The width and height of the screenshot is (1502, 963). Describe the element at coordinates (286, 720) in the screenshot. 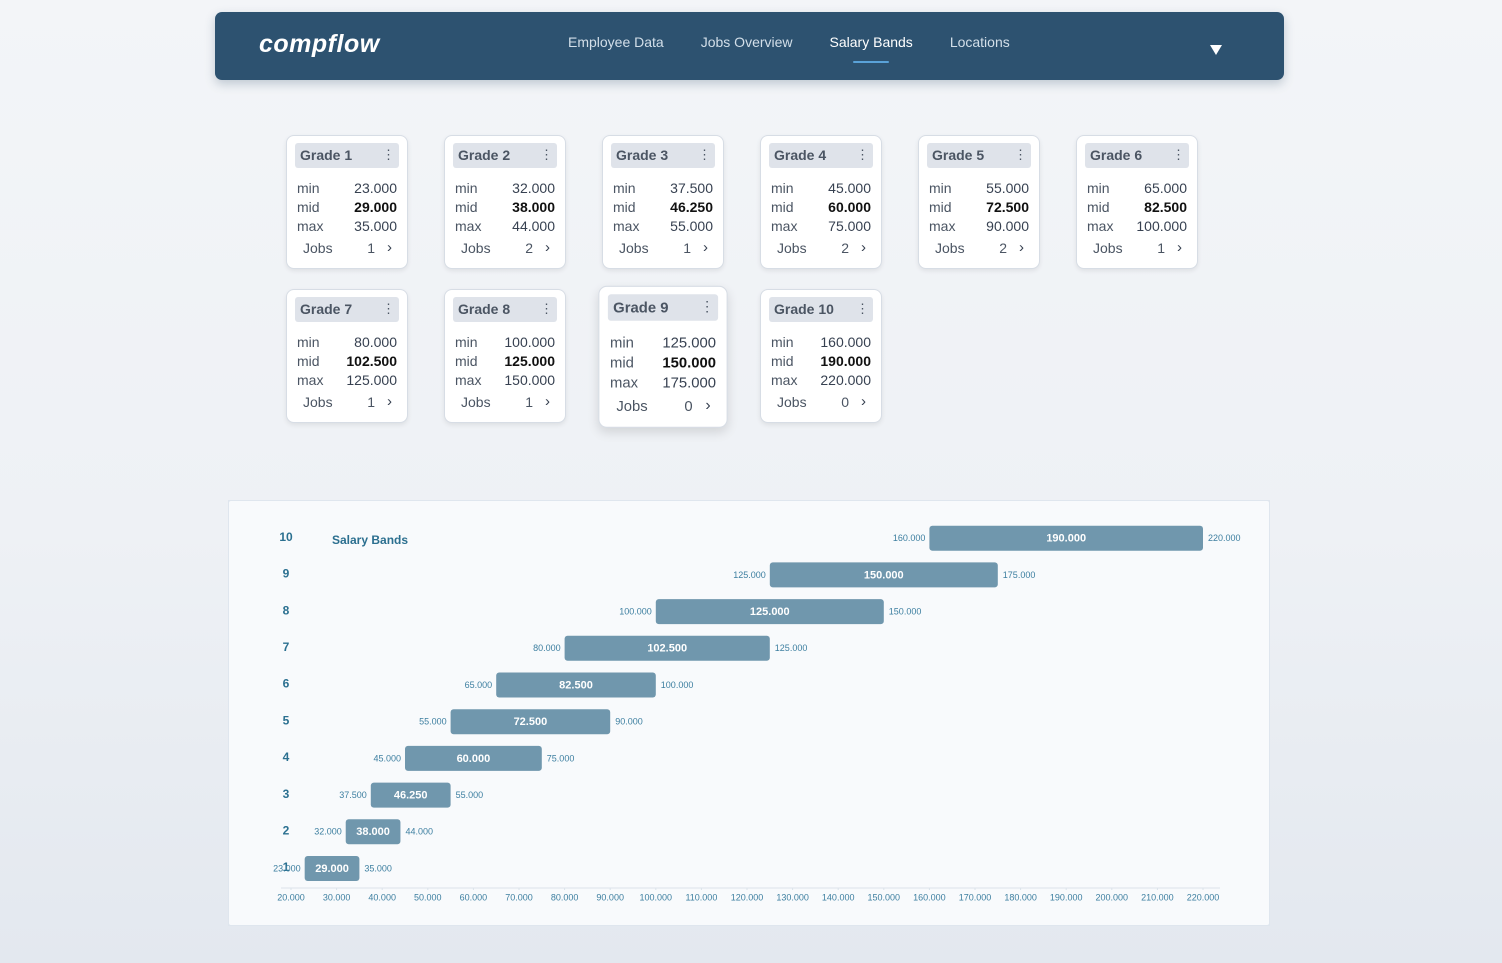

I see `y-tick-label: 5` at that location.